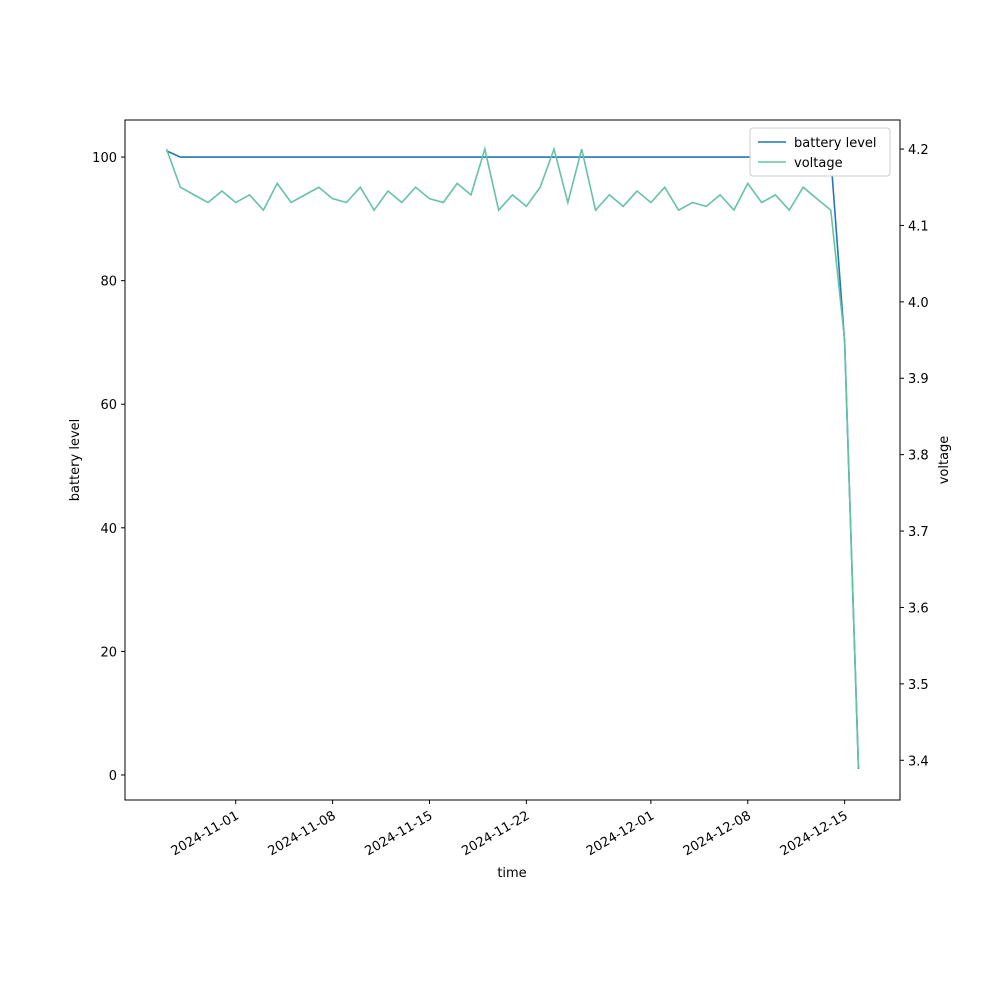 The width and height of the screenshot is (1000, 1000). What do you see at coordinates (511, 873) in the screenshot?
I see `x-axis-label: time` at bounding box center [511, 873].